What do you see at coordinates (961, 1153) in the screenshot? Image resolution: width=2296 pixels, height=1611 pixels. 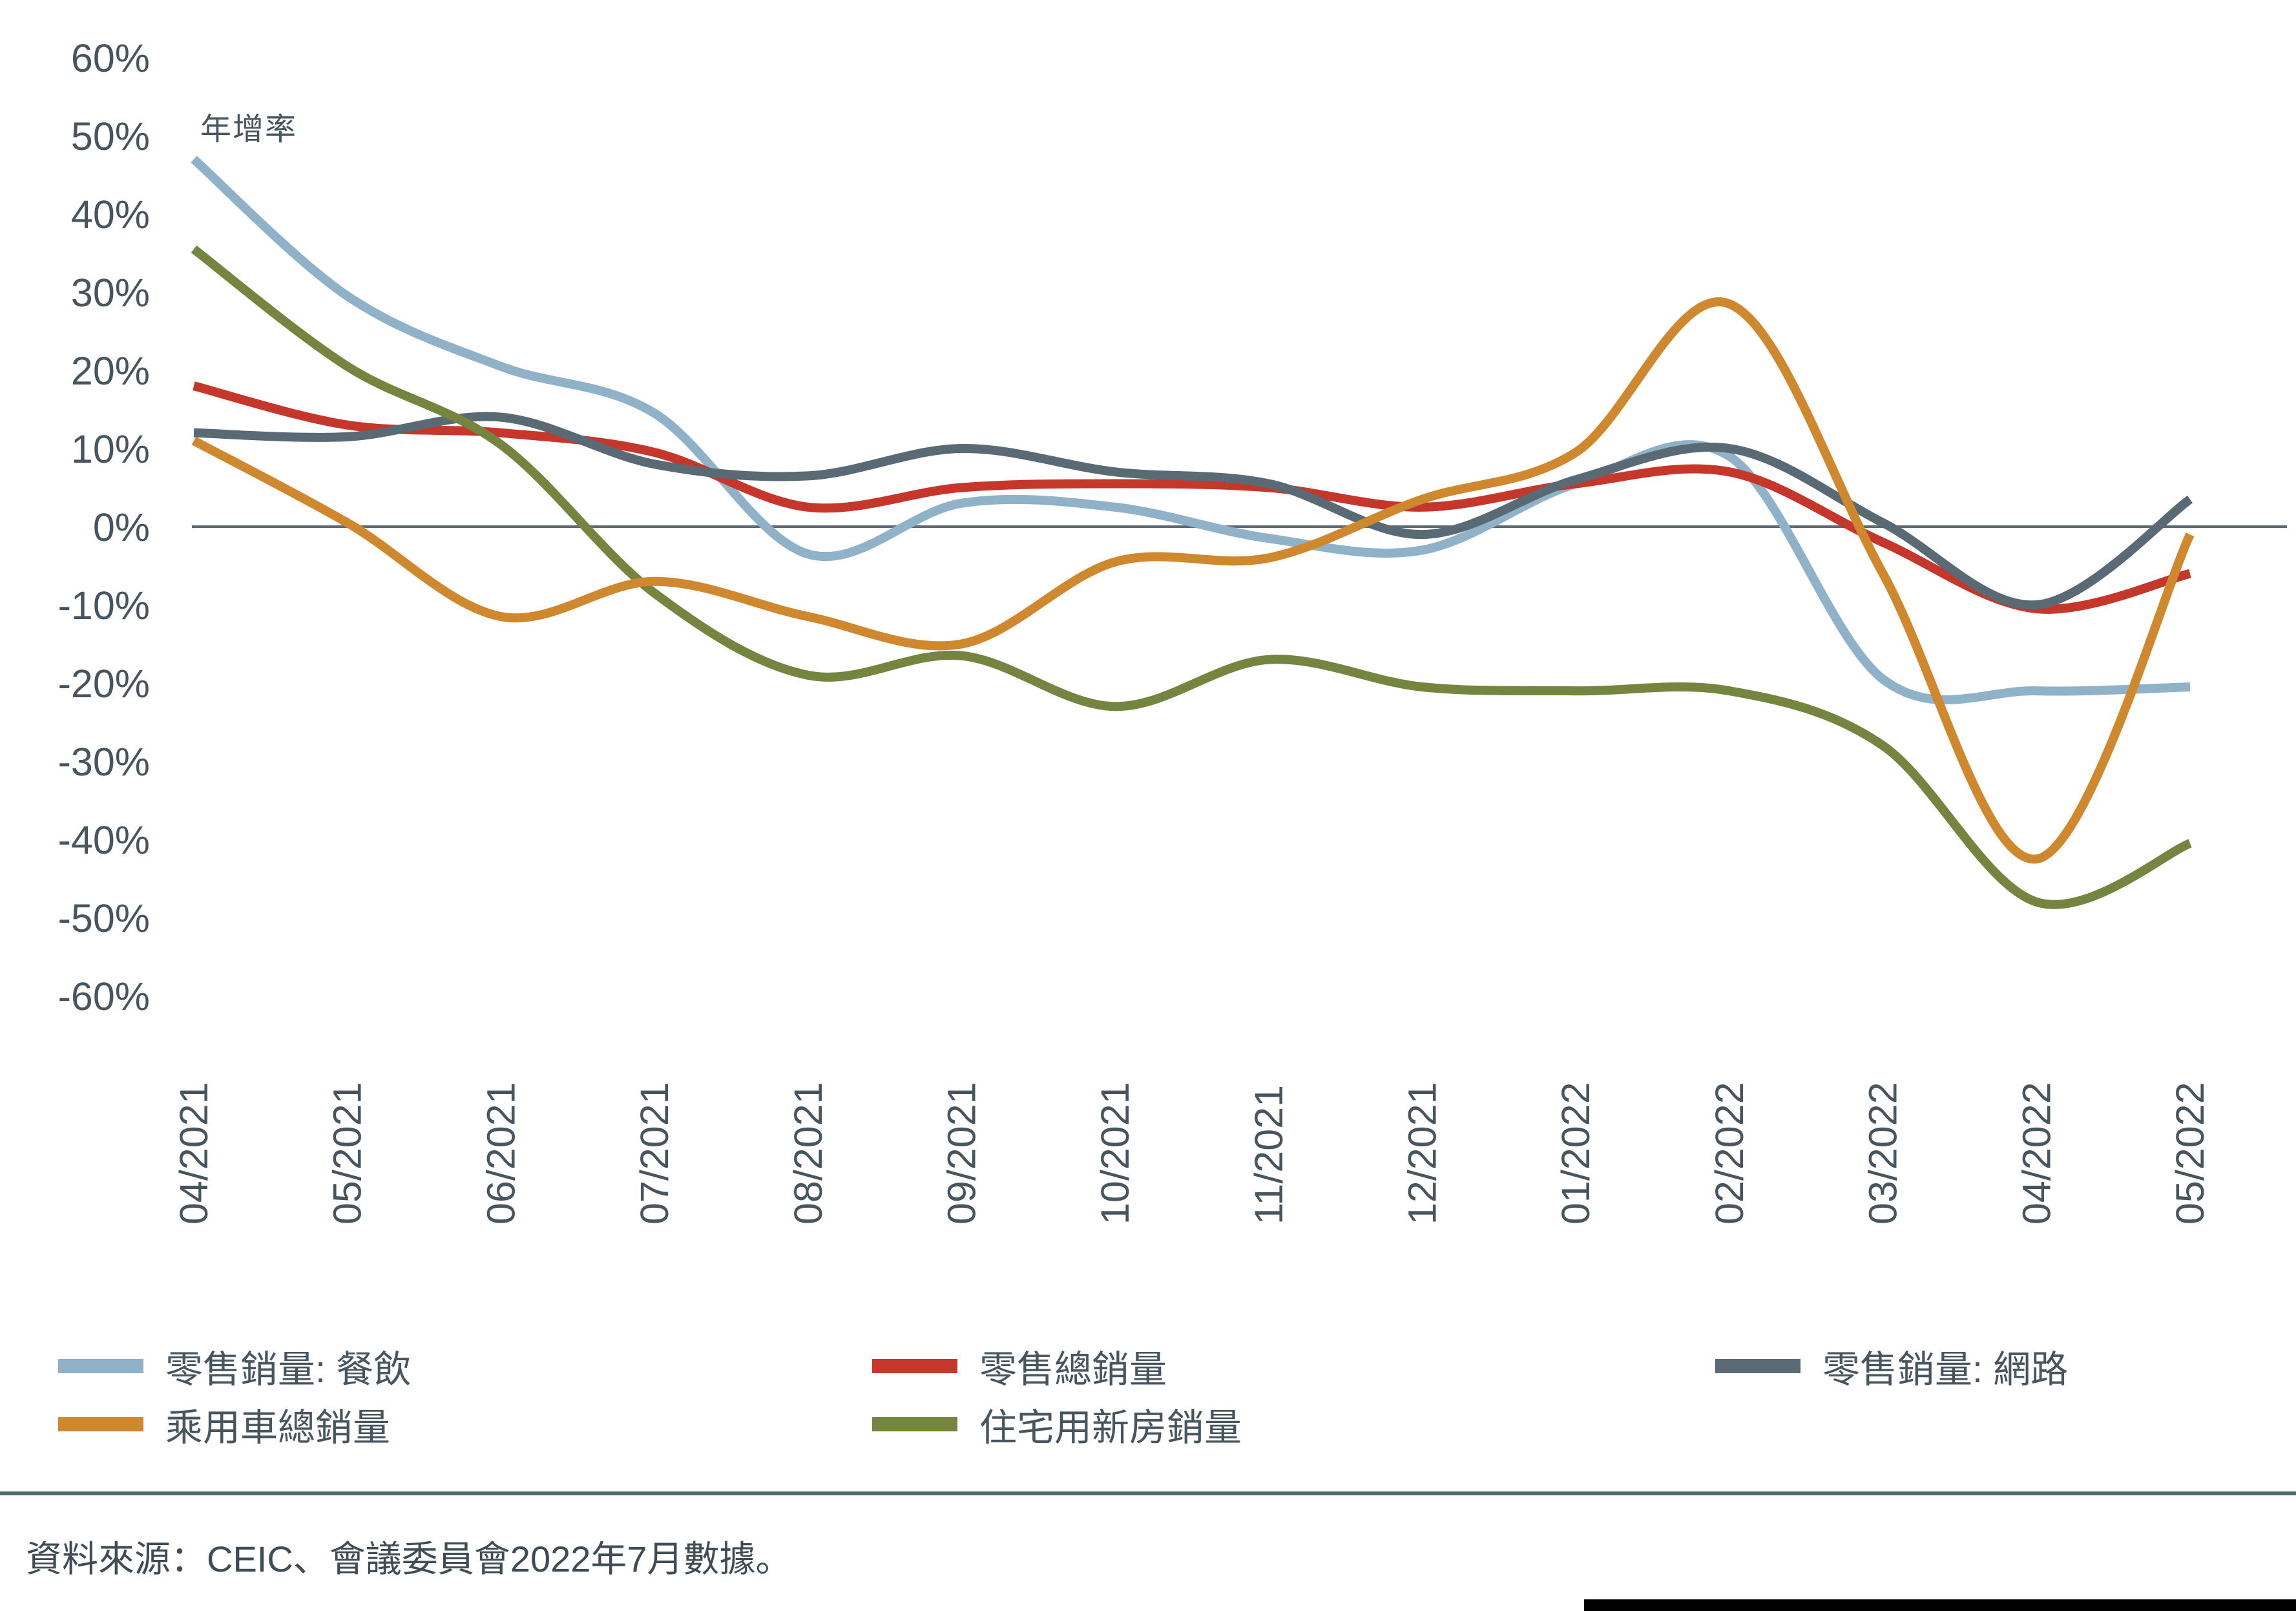 I see `x-axis-tick-label: 09/2021` at bounding box center [961, 1153].